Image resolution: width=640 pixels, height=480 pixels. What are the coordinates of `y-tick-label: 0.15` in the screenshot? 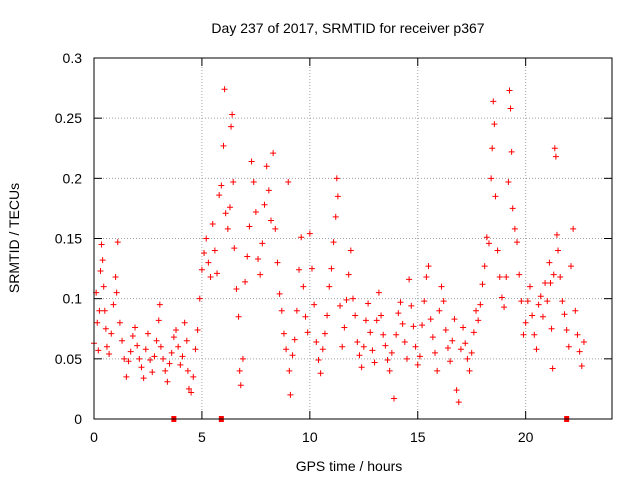 It's located at (68, 239).